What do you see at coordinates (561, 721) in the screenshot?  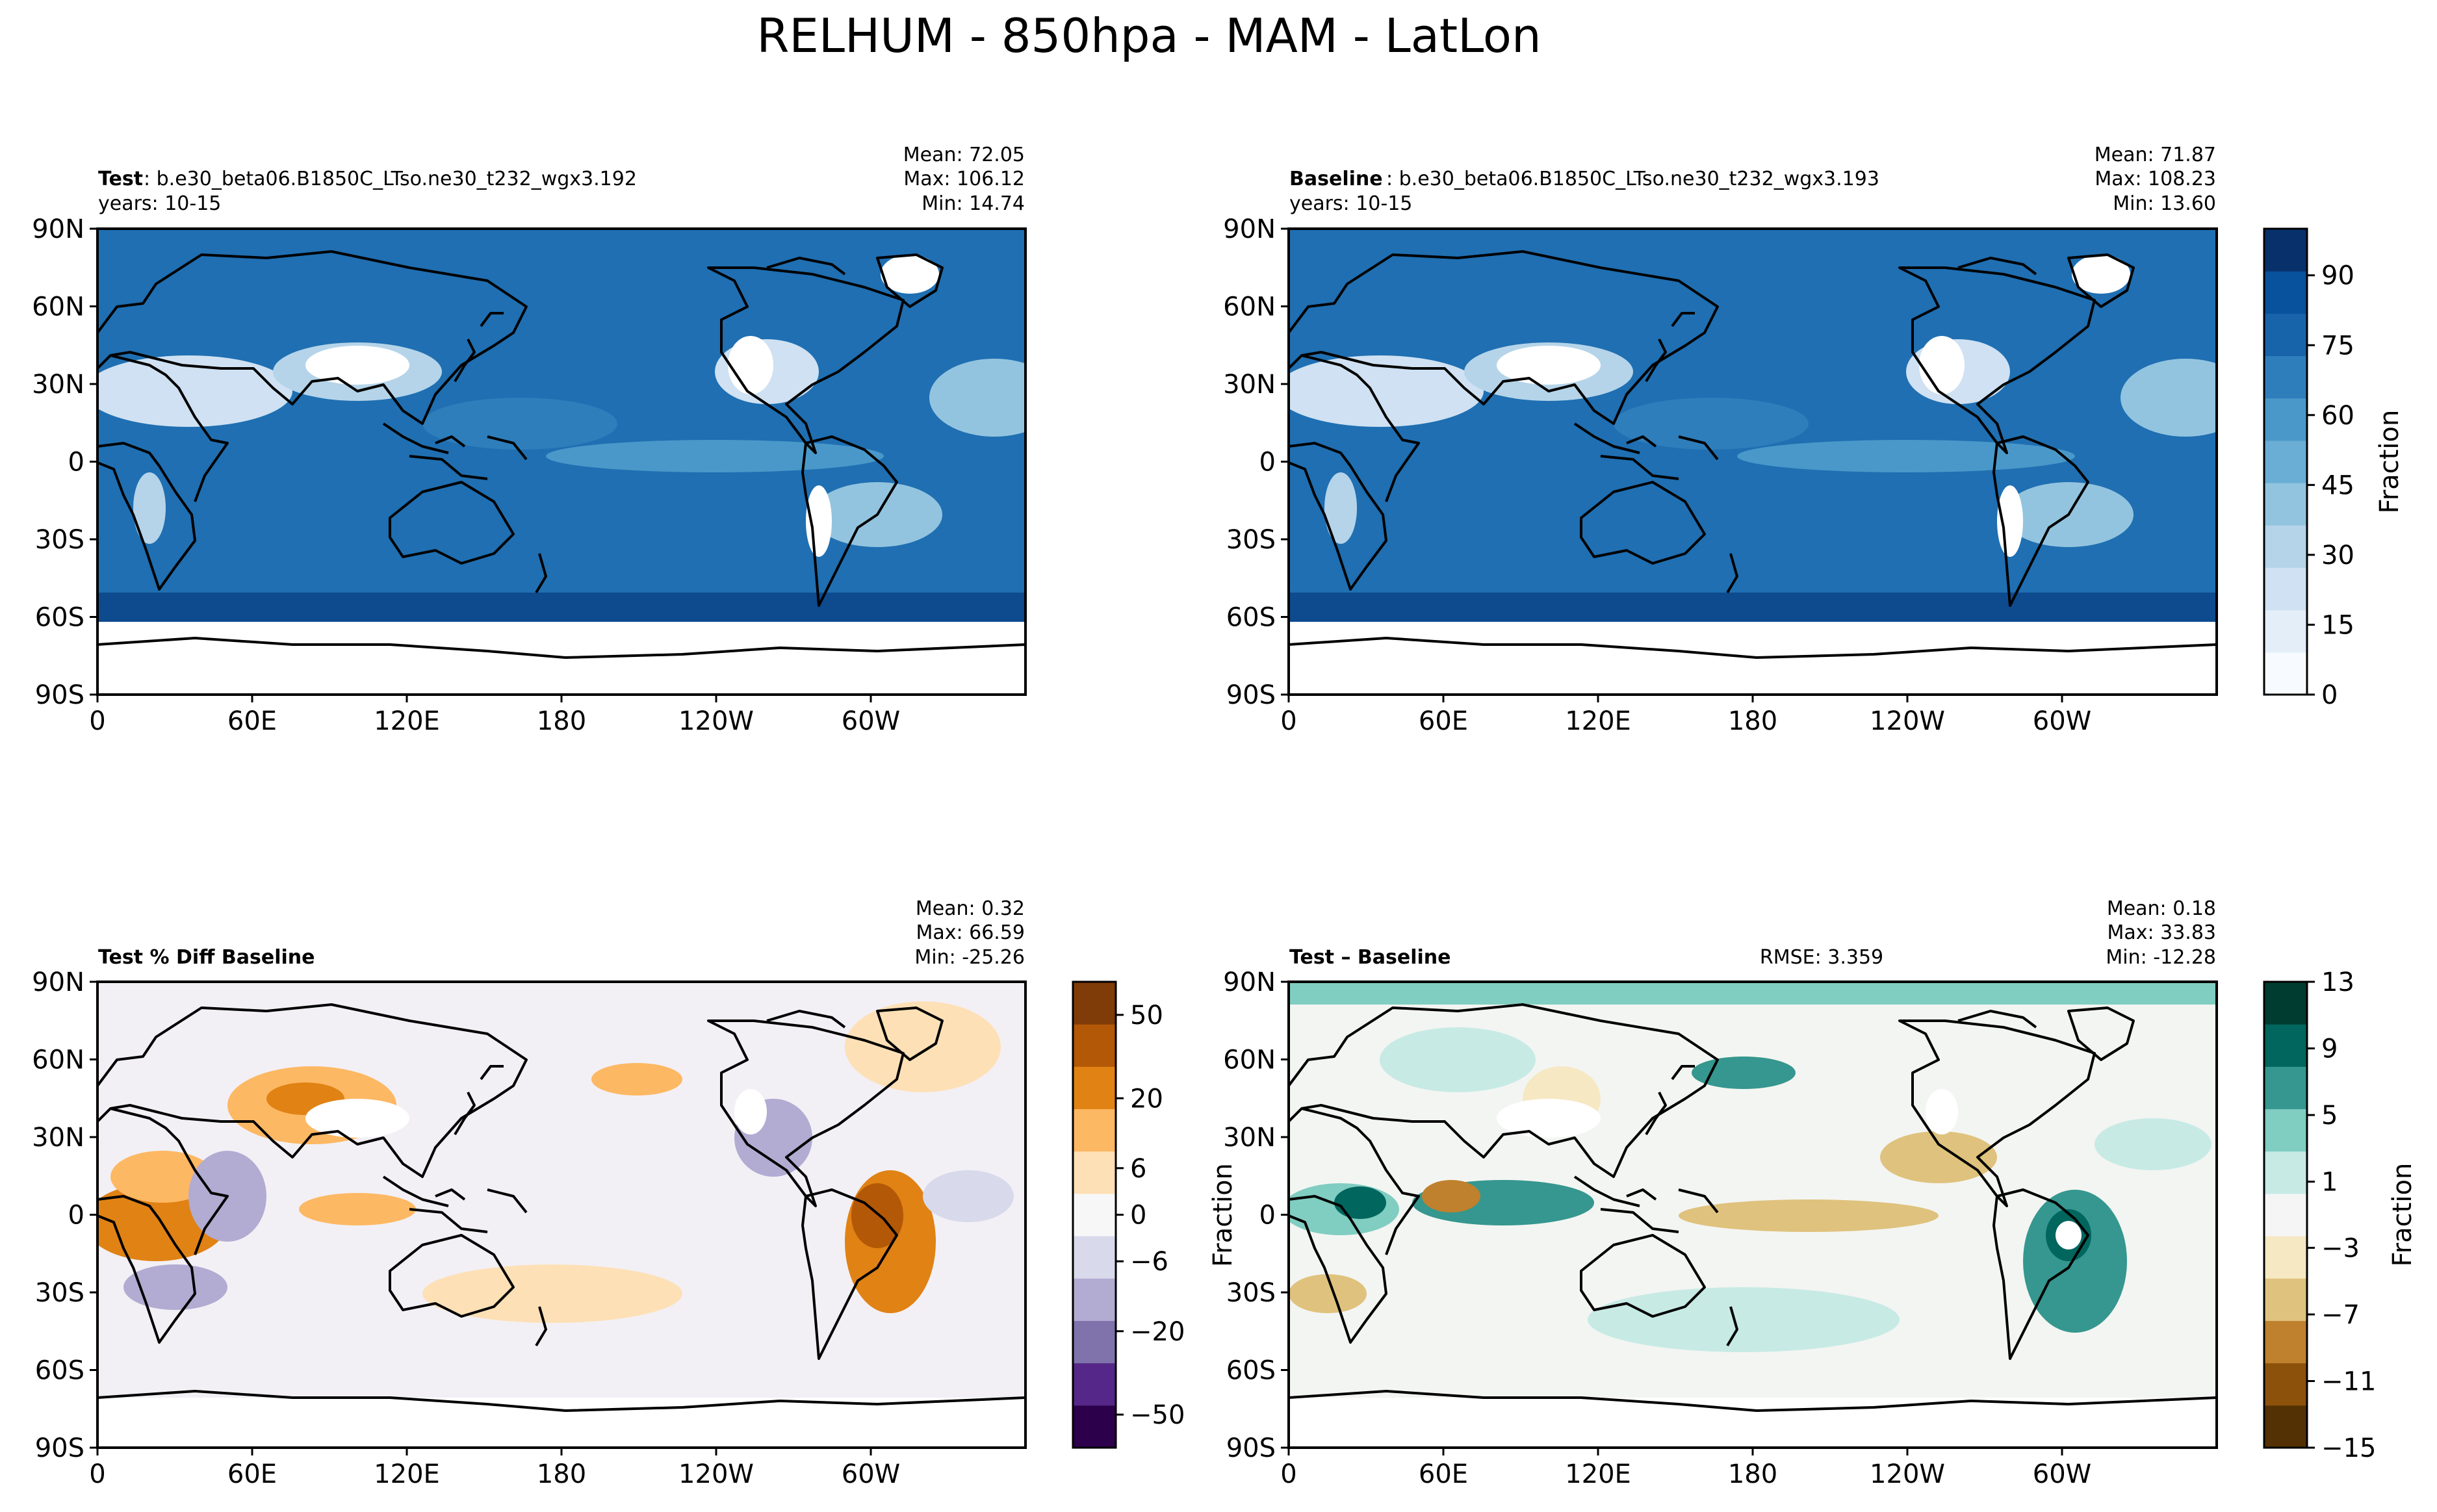 I see `panel-test-xtick-label: 180` at bounding box center [561, 721].